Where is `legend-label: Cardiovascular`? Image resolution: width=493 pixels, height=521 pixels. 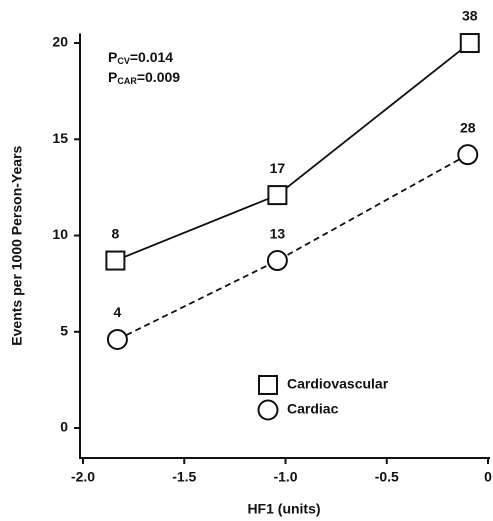
legend-label: Cardiovascular is located at coordinates (338, 384).